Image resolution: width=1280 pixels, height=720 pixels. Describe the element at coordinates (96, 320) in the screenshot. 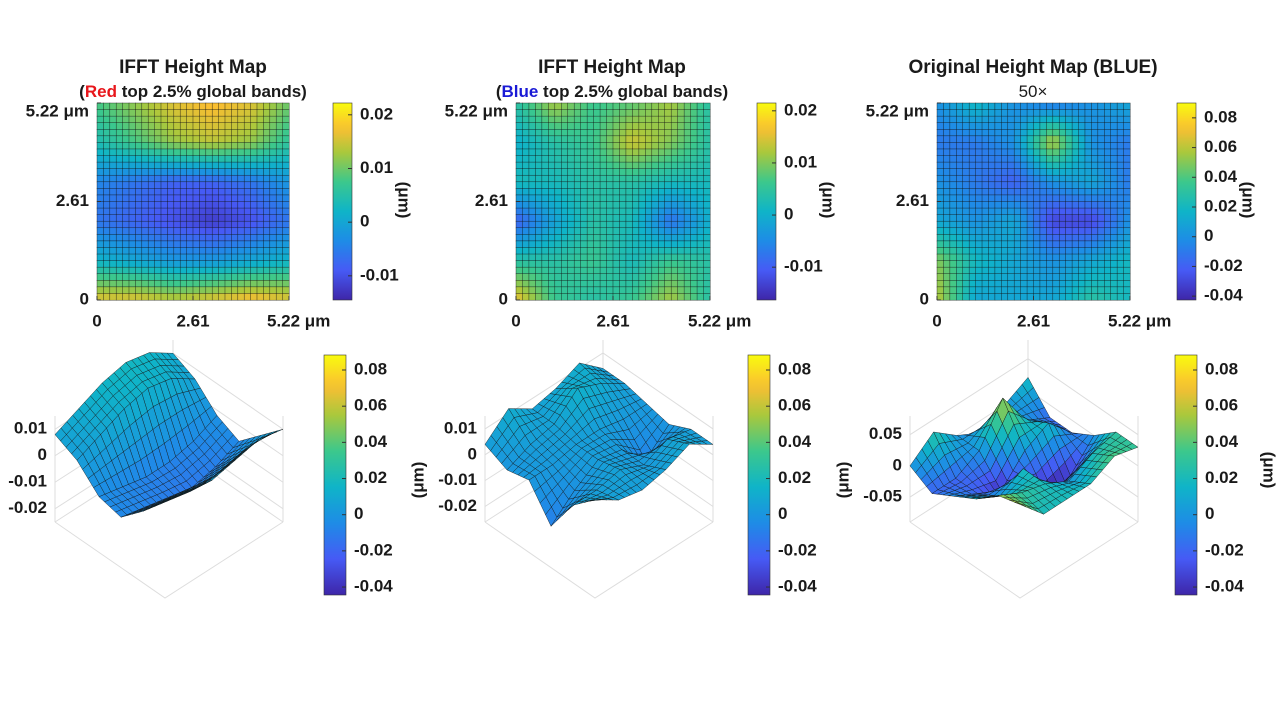

I see `x-tick-label: 0` at that location.